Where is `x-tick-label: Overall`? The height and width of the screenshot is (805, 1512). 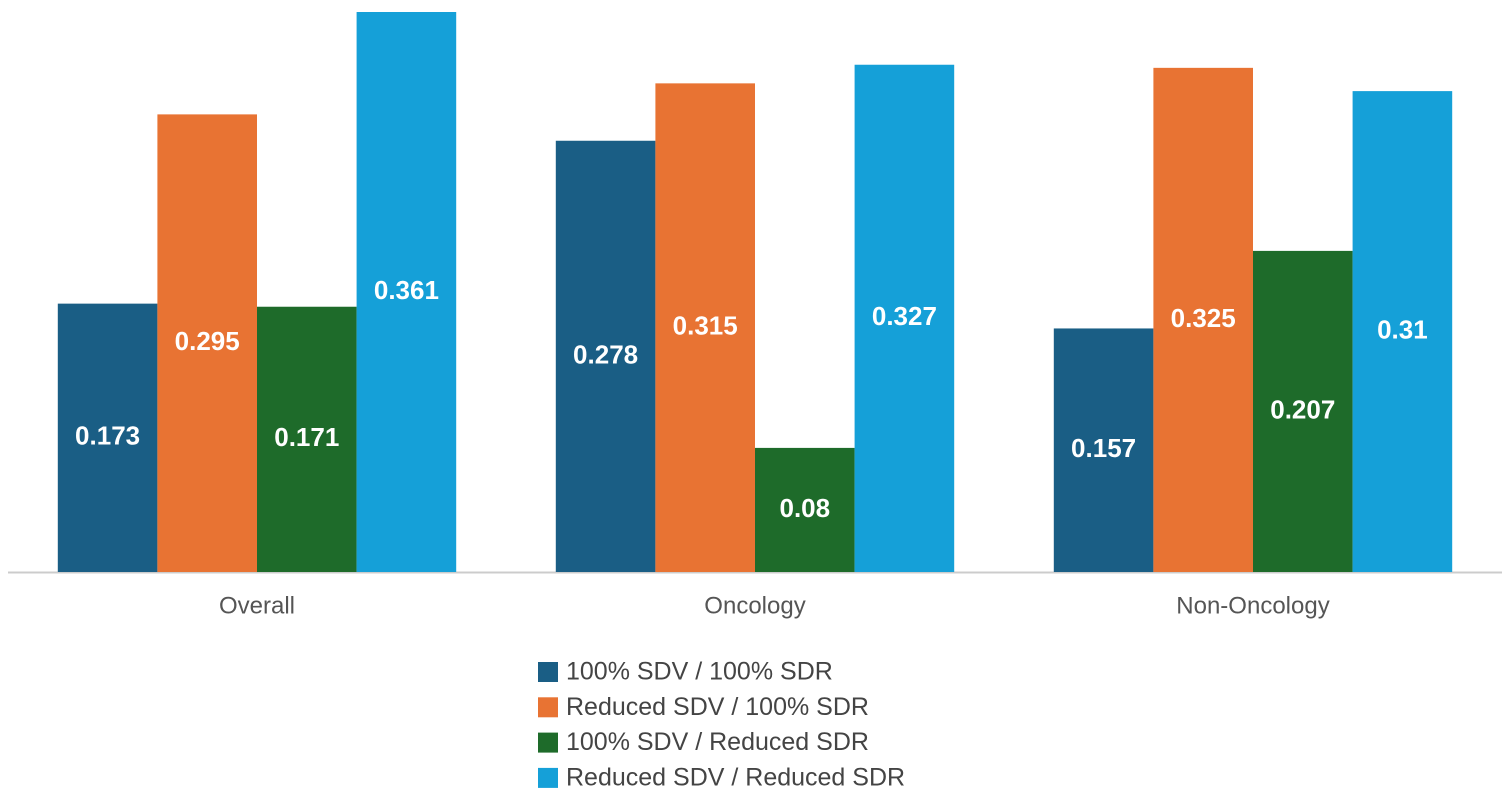
x-tick-label: Overall is located at coordinates (257, 605).